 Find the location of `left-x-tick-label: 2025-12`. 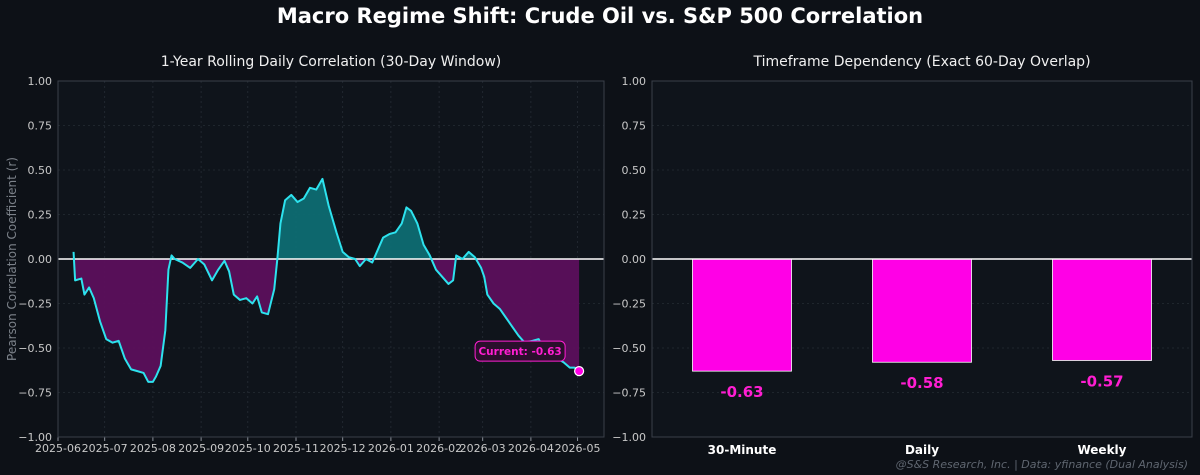

left-x-tick-label: 2025-12 is located at coordinates (343, 448).